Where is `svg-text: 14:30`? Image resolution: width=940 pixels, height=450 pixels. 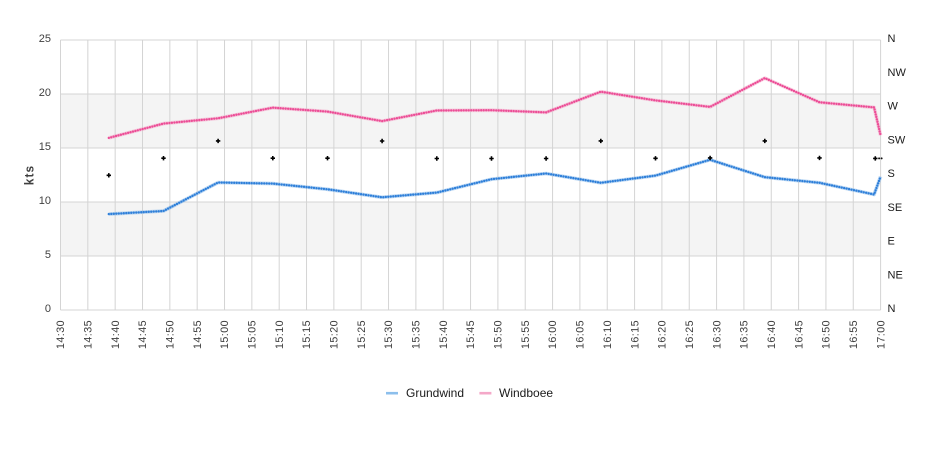 svg-text: 14:30 is located at coordinates (61, 334).